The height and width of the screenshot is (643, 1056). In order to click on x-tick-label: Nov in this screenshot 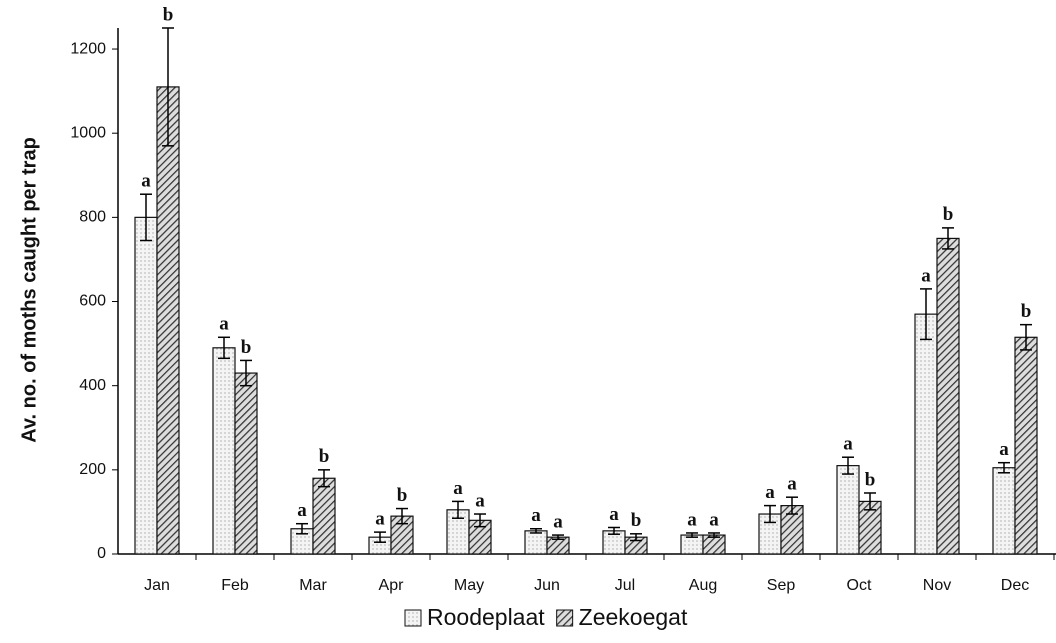, I will do `click(937, 585)`.